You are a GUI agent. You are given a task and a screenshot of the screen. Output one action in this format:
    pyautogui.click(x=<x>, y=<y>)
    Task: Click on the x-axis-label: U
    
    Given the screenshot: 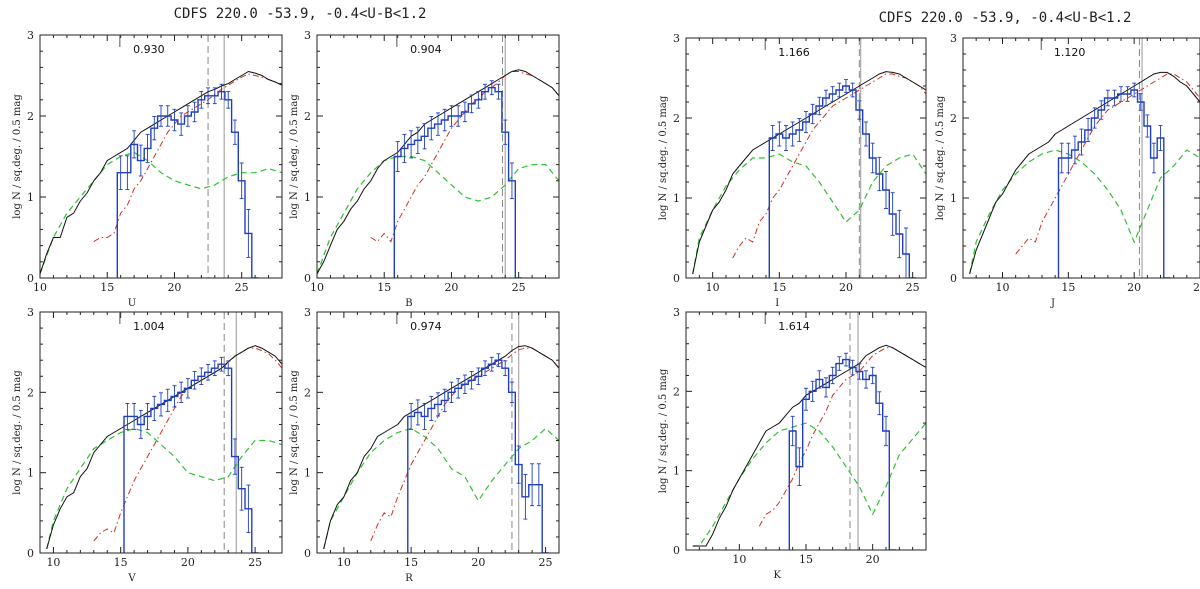 What is the action you would take?
    pyautogui.click(x=132, y=303)
    